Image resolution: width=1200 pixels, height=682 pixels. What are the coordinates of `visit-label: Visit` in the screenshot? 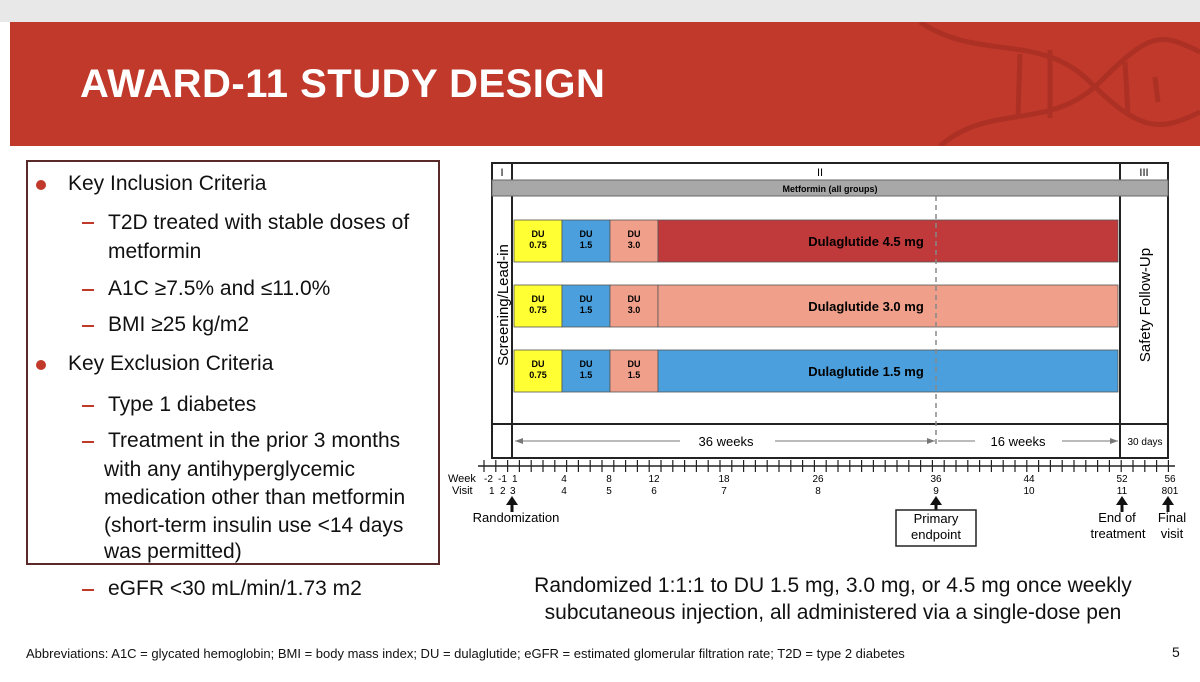 It's located at (462, 491).